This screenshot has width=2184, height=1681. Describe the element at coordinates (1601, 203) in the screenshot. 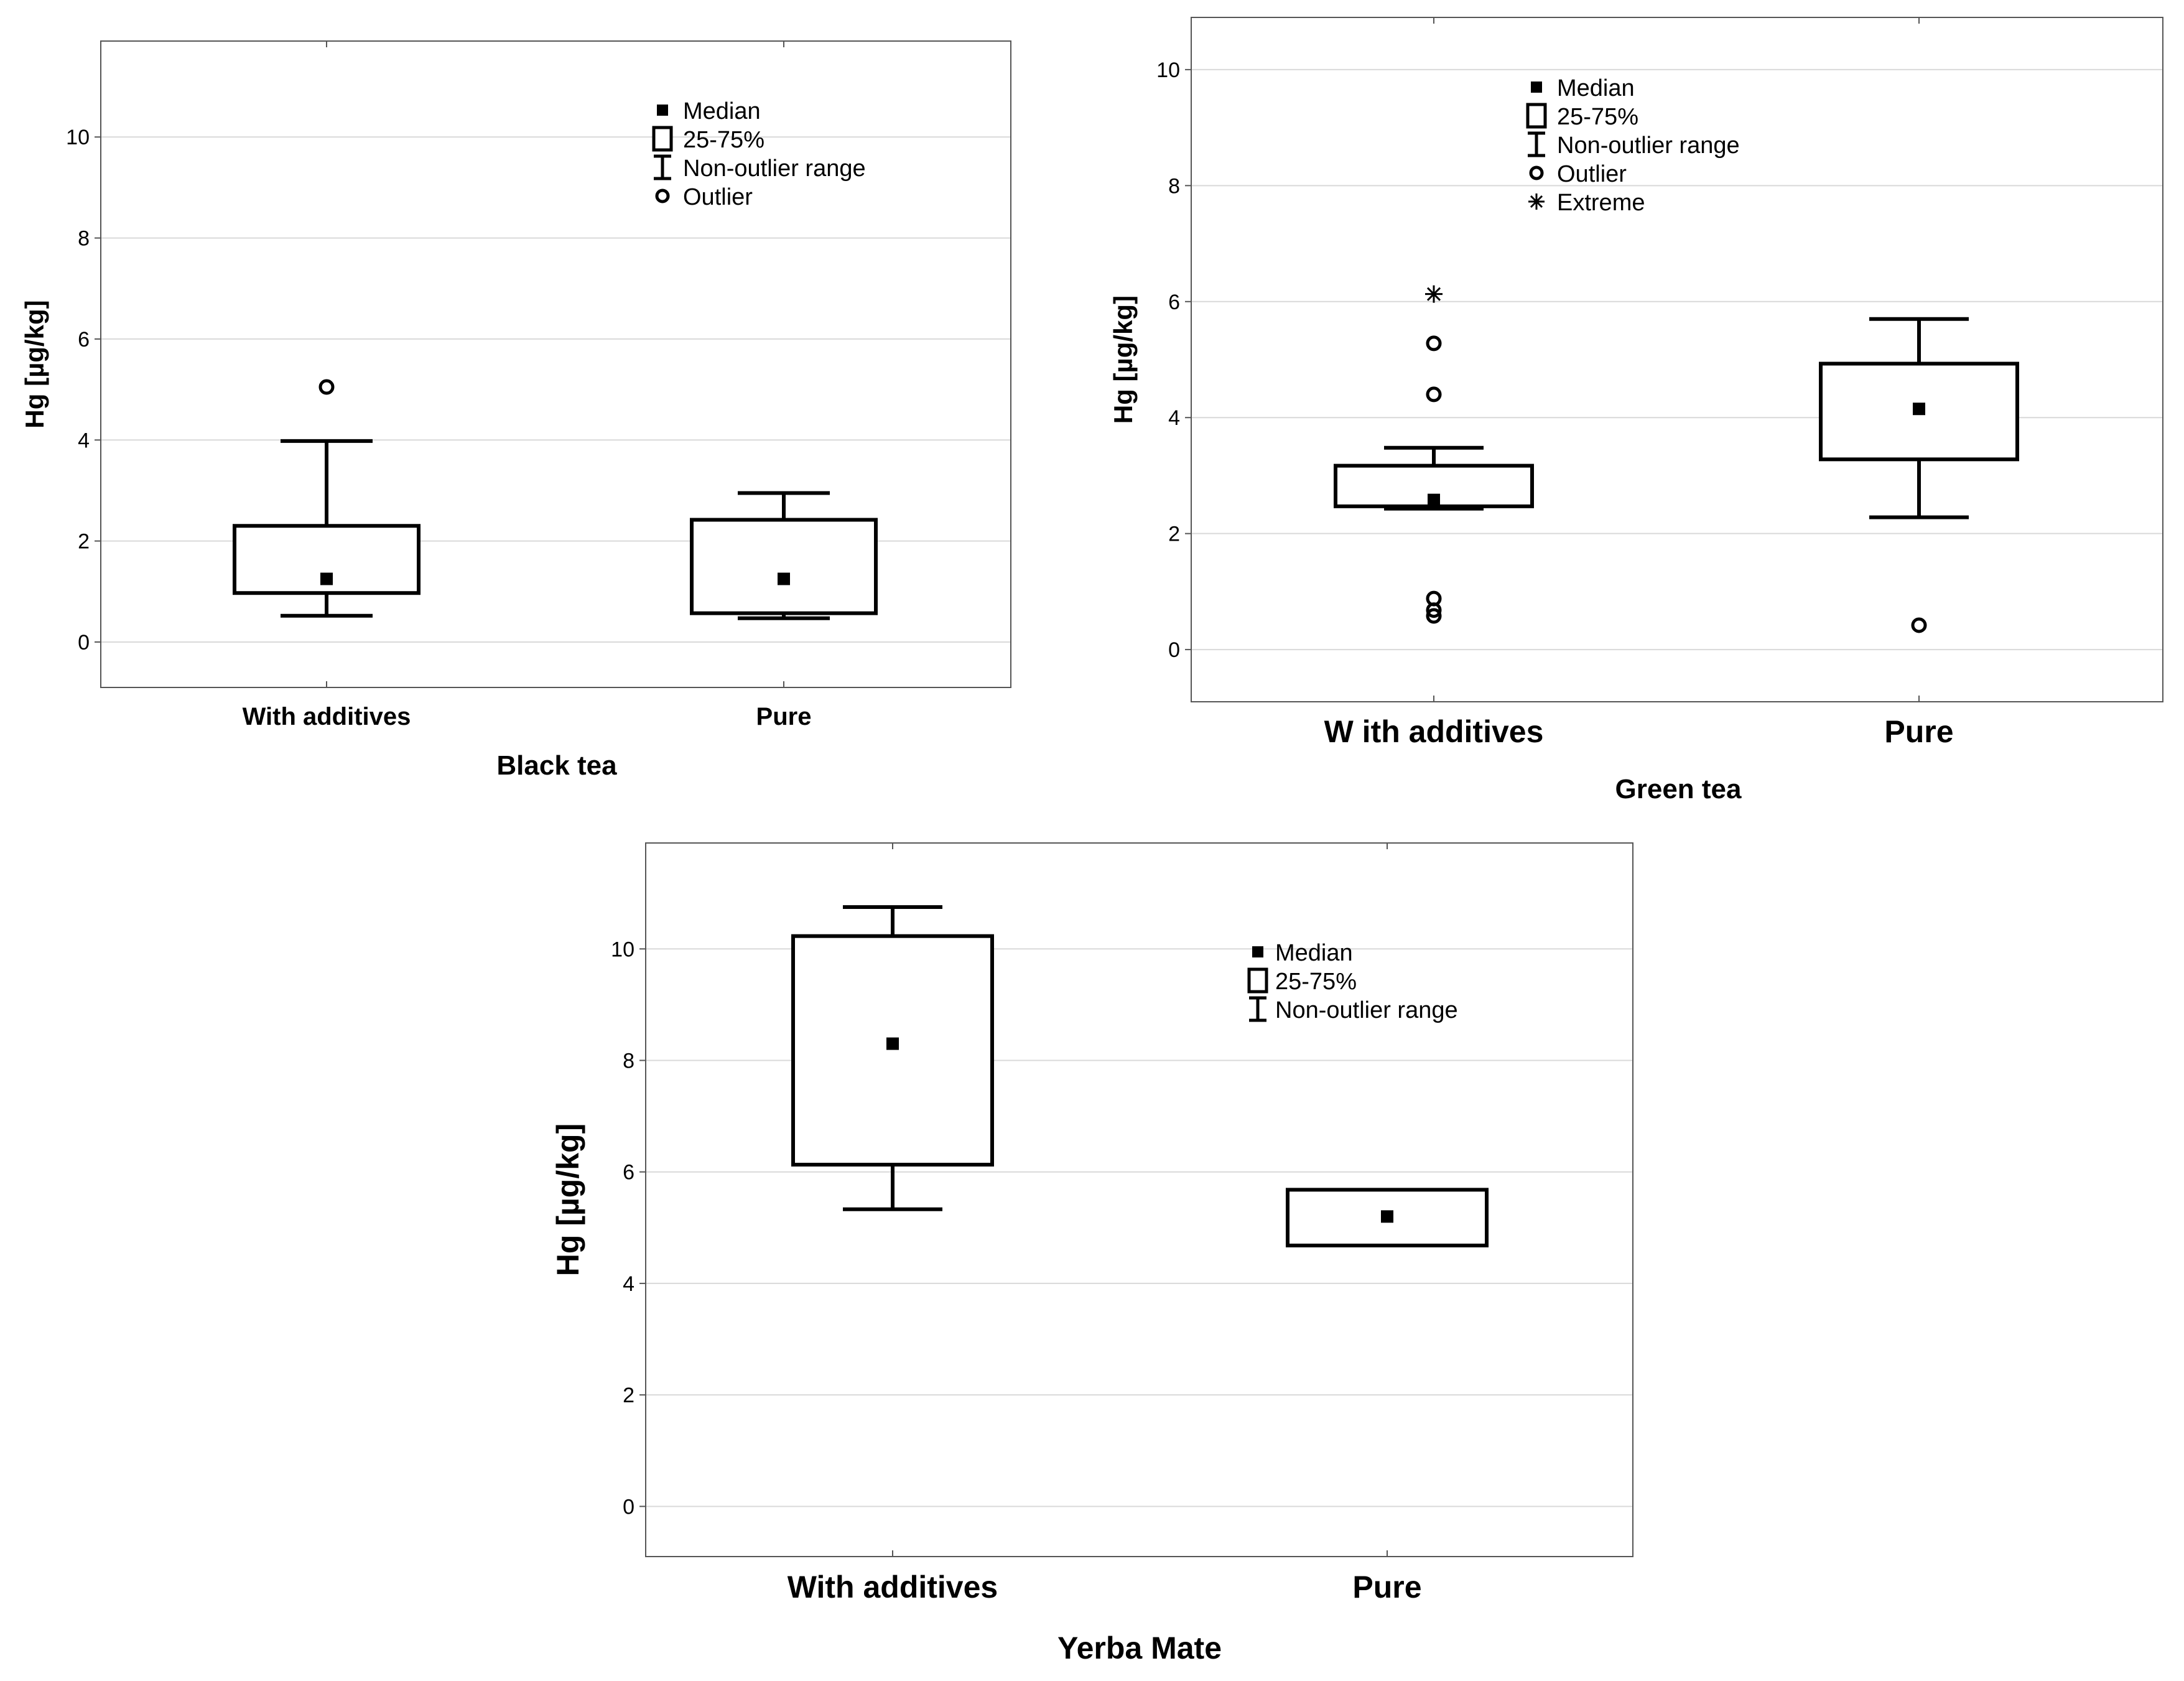

I see `legend-label: Extreme` at that location.